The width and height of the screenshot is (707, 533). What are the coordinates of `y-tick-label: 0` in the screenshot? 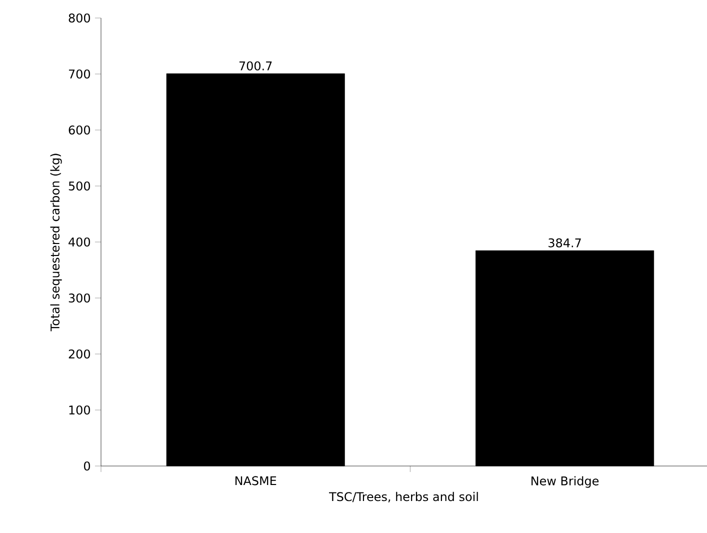 It's located at (87, 466).